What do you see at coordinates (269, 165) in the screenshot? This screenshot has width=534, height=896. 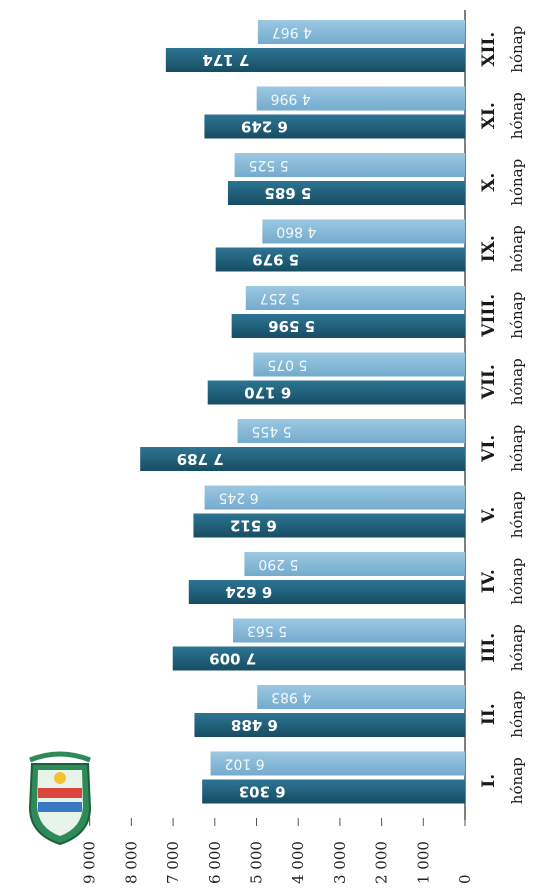 I see `bar-light-value-label: 5 525` at bounding box center [269, 165].